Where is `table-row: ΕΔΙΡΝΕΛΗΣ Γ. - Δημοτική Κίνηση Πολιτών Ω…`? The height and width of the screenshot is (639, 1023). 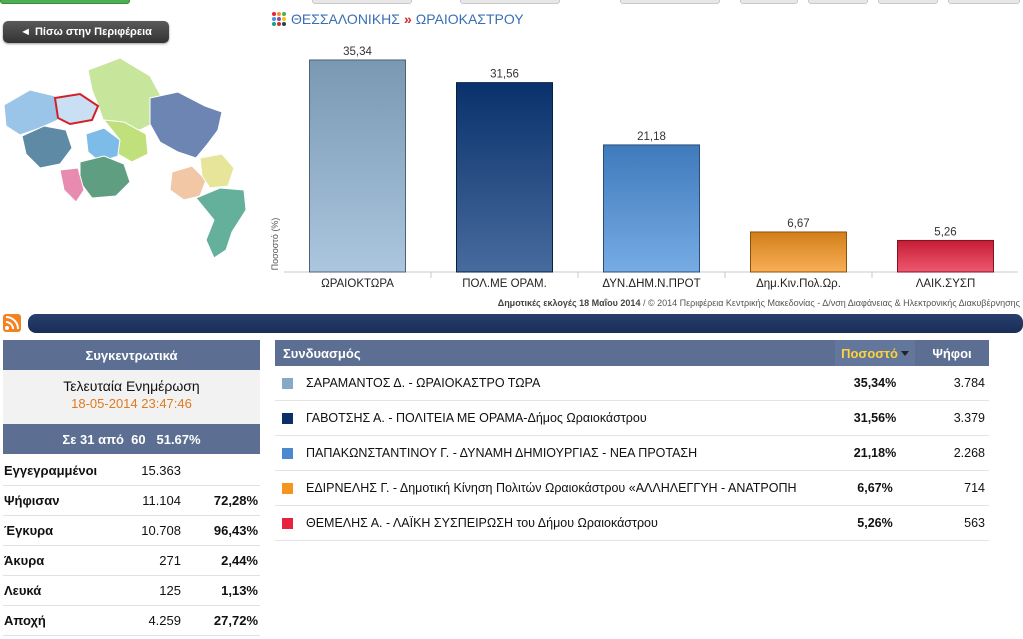 table-row: ΕΔΙΡΝΕΛΗΣ Γ. - Δημοτική Κίνηση Πολιτών Ω… is located at coordinates (632, 488).